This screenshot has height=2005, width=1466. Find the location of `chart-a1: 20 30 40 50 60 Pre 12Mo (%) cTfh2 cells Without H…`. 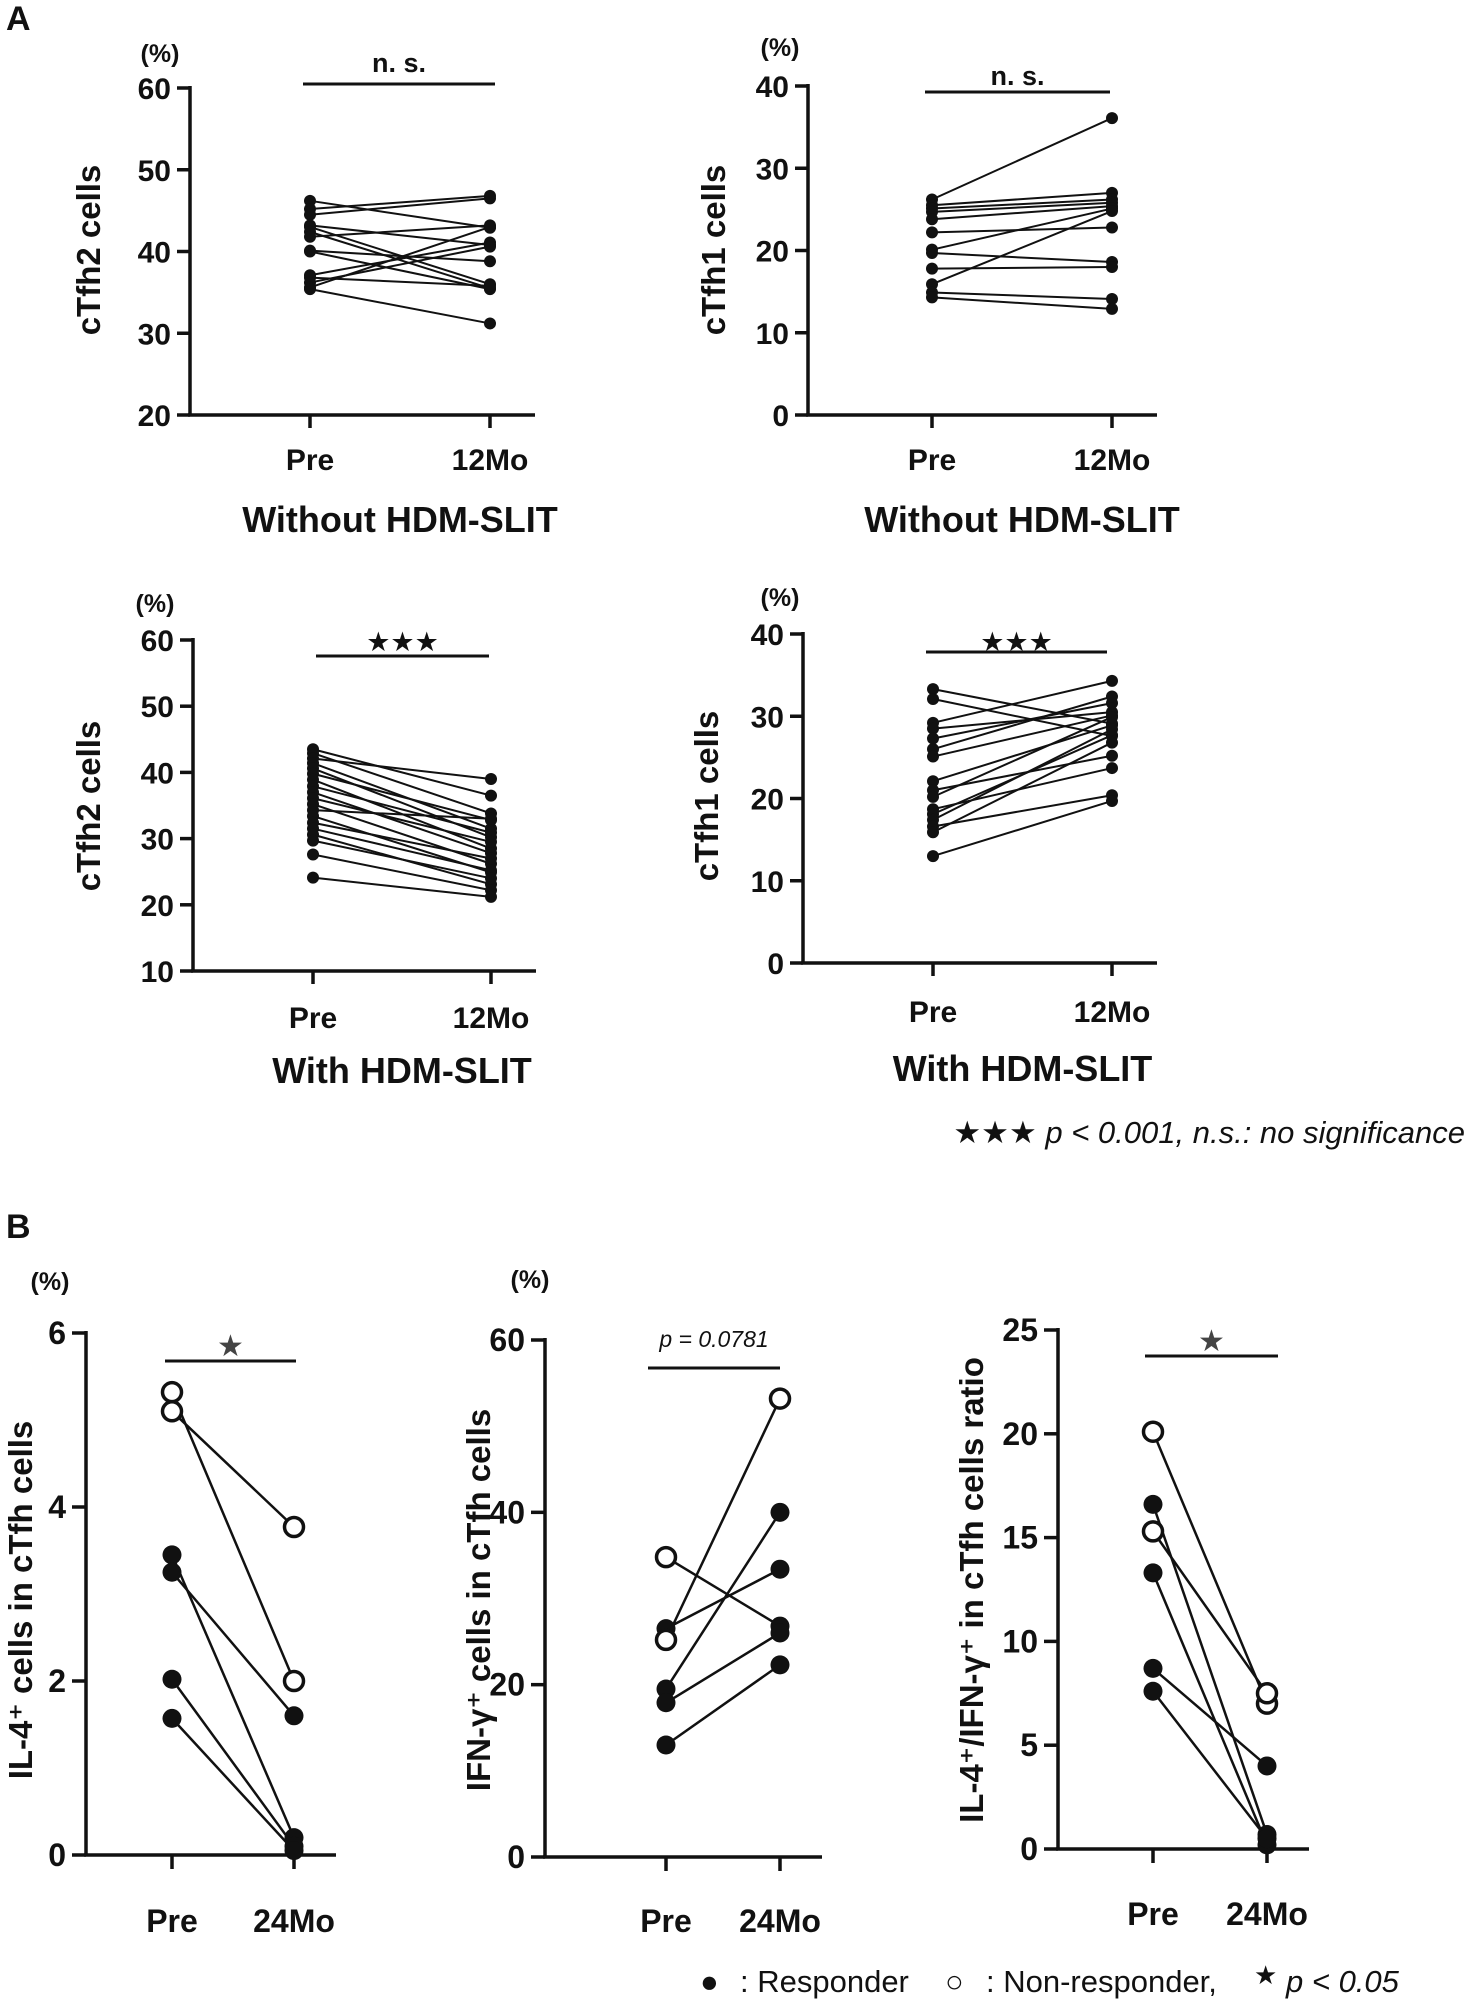

chart-a1: 20 30 40 50 60 Pre 12Mo (%) cTfh2 cells Without H… is located at coordinates (314, 290).